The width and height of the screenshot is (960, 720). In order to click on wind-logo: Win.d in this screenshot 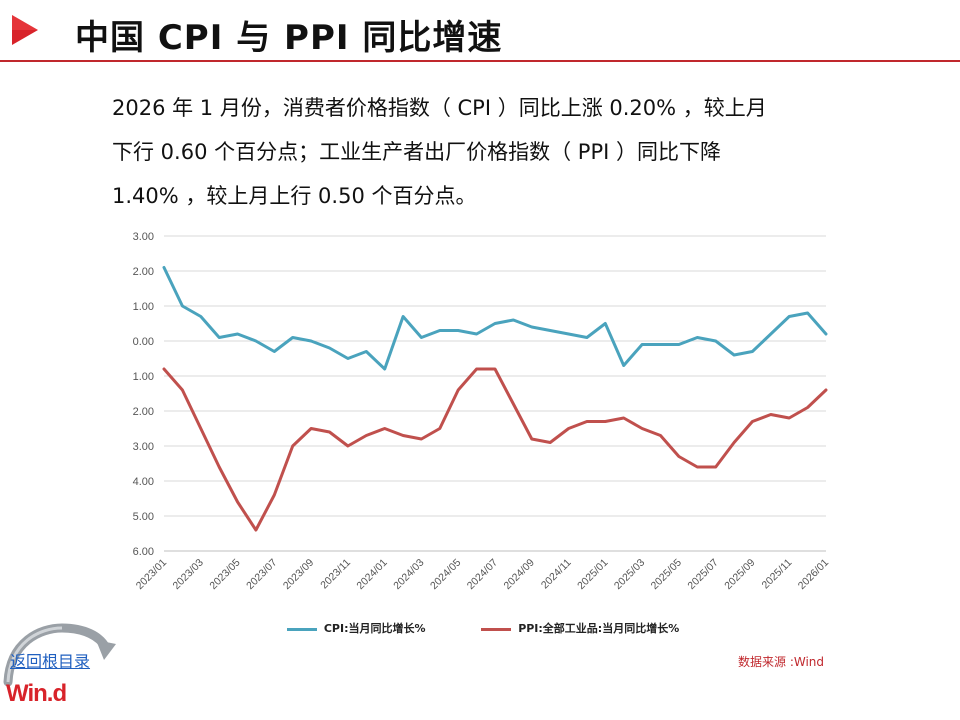, I will do `click(36, 693)`.